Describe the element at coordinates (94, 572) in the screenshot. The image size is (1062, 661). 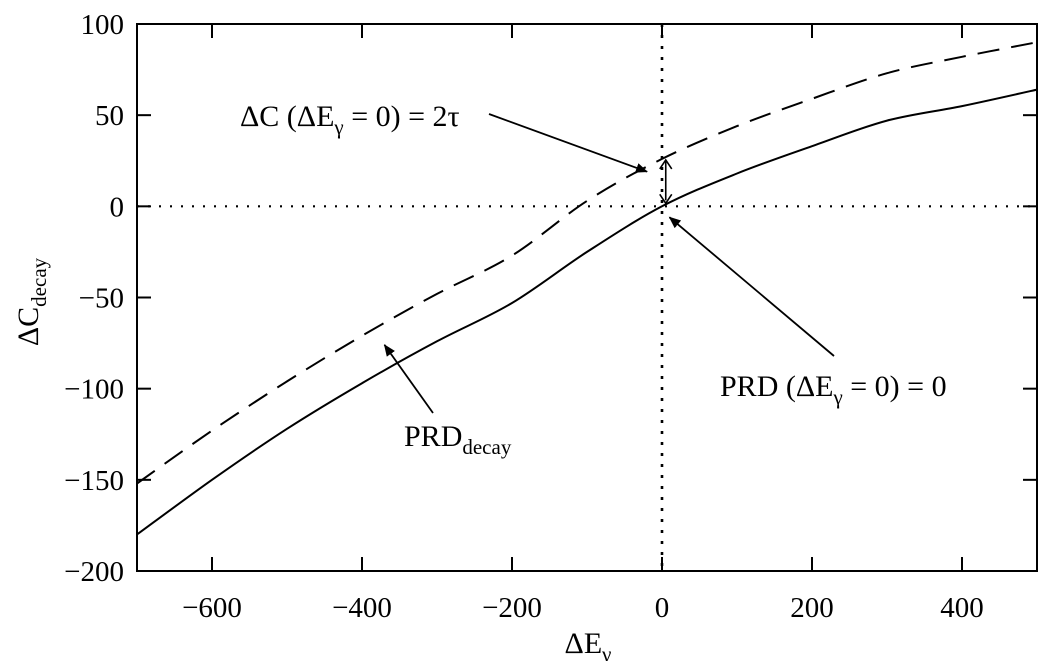
I see `y-tick-label: −200` at that location.